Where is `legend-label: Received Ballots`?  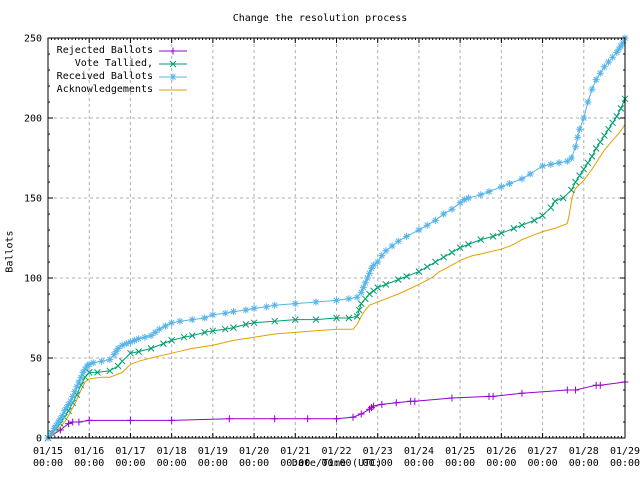 legend-label: Received Ballots is located at coordinates (104, 76).